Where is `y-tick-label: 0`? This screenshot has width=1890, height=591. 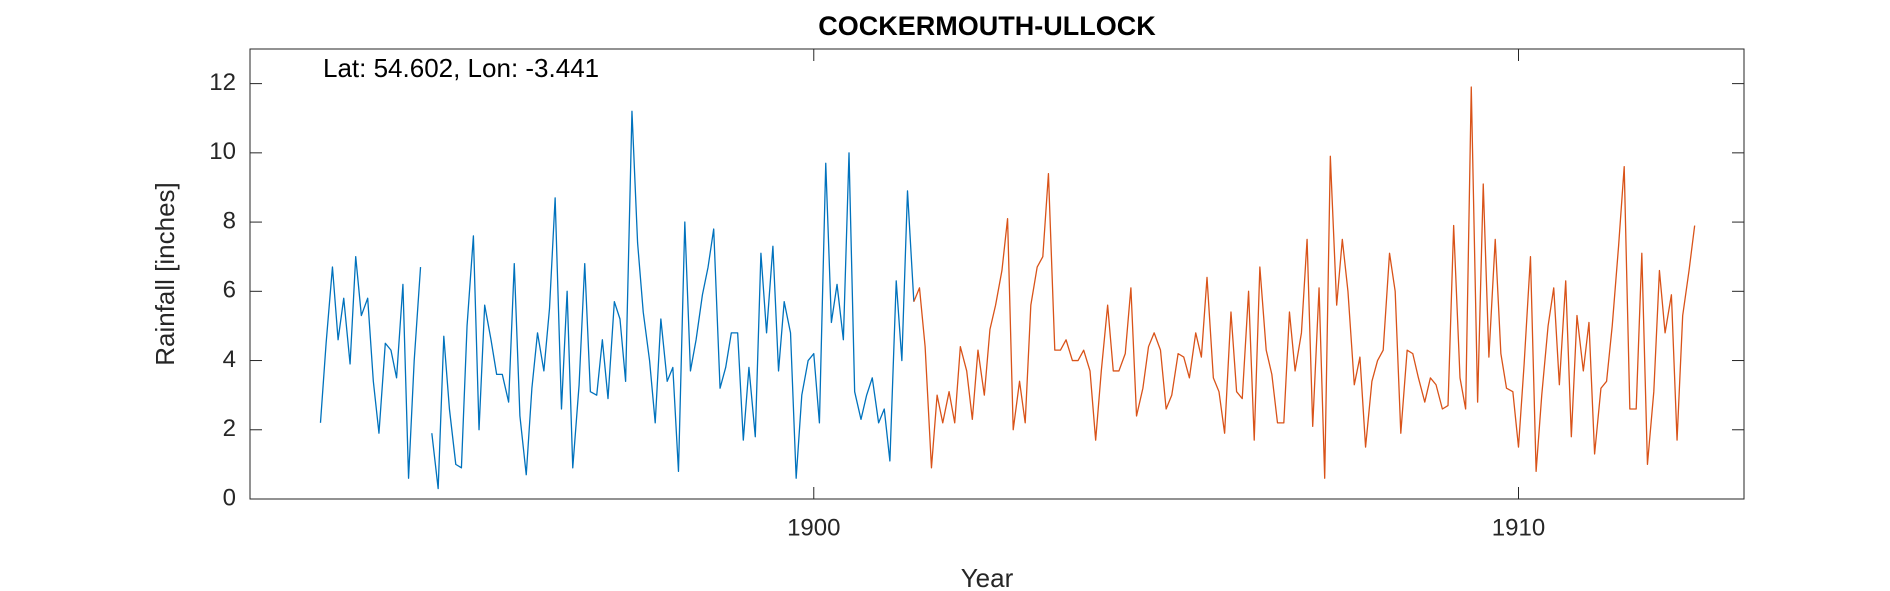 y-tick-label: 0 is located at coordinates (229, 497).